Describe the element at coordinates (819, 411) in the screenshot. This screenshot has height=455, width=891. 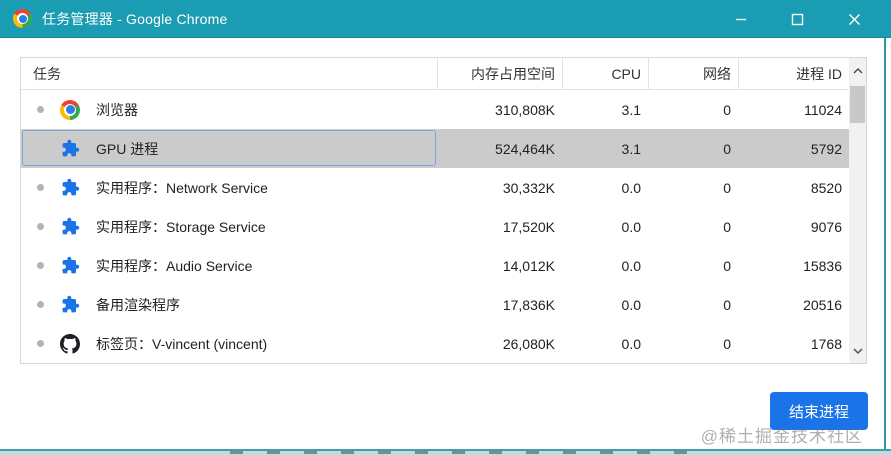
I see `end-process-button: 结束进程` at that location.